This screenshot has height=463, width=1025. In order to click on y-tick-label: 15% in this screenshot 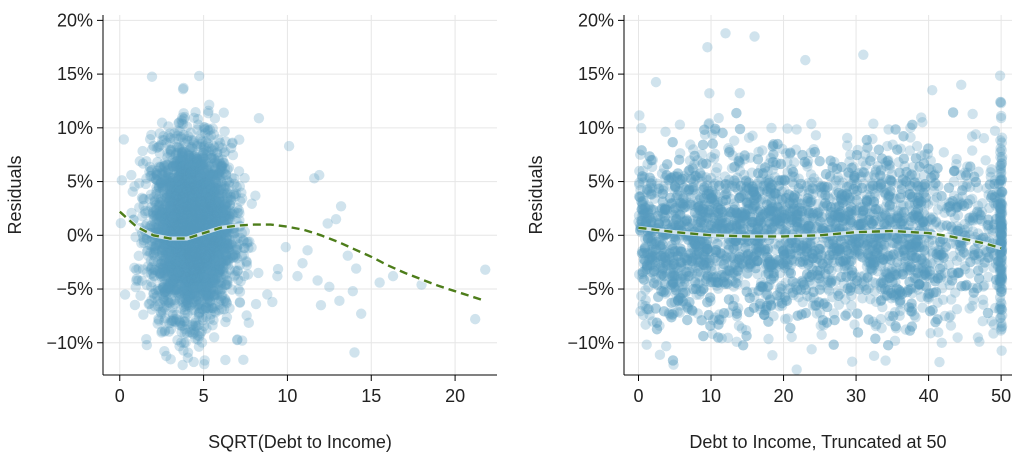, I will do `click(75, 74)`.